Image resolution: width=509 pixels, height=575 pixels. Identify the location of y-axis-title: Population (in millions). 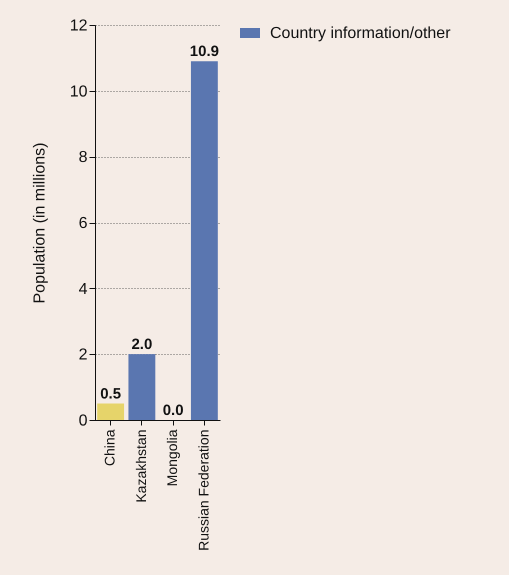
(40, 223).